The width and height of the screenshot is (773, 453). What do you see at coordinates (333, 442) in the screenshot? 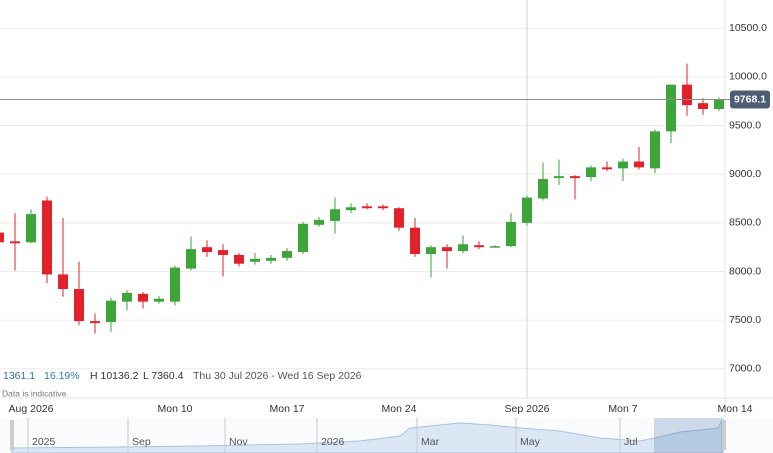
I see `navigator-label: 2026` at bounding box center [333, 442].